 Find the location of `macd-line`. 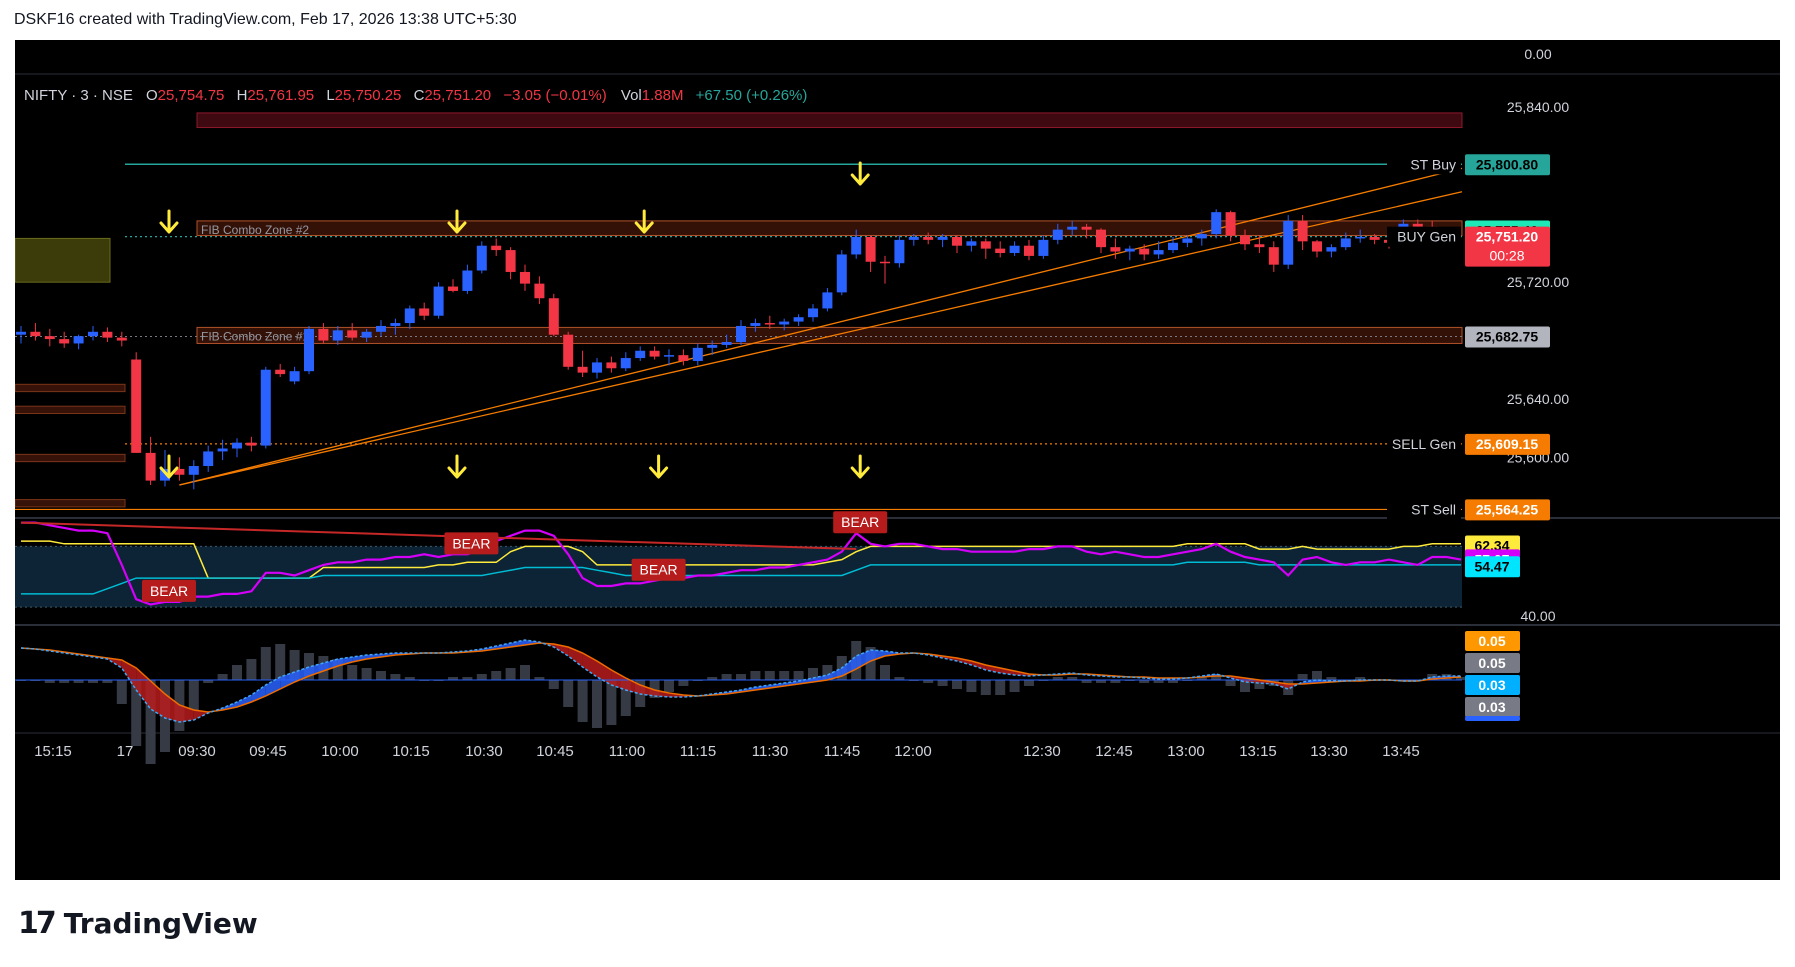

macd-line is located at coordinates (740, 681).